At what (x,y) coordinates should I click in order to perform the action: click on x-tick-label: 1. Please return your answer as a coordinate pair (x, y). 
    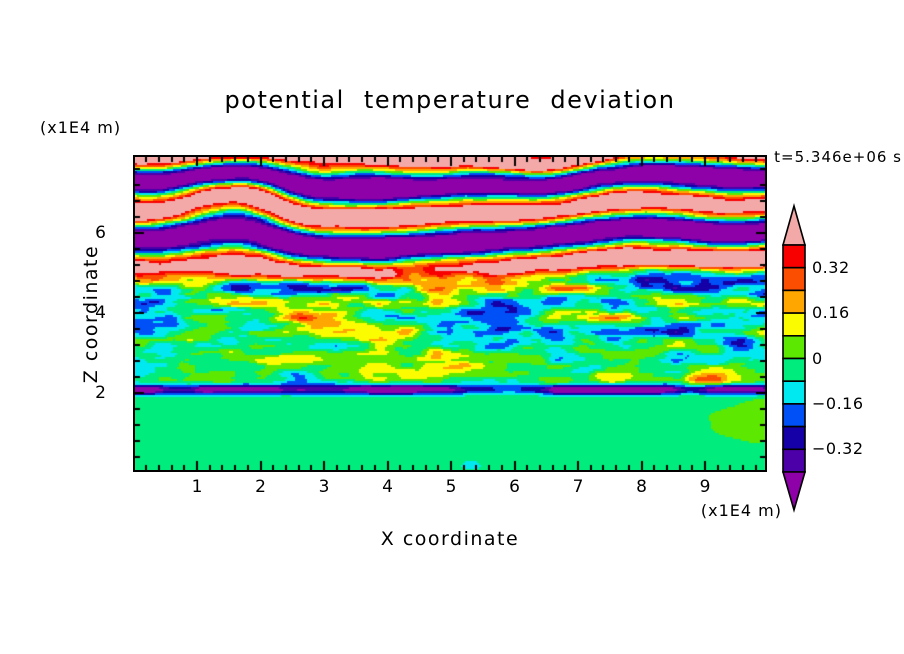
    Looking at the image, I should click on (197, 487).